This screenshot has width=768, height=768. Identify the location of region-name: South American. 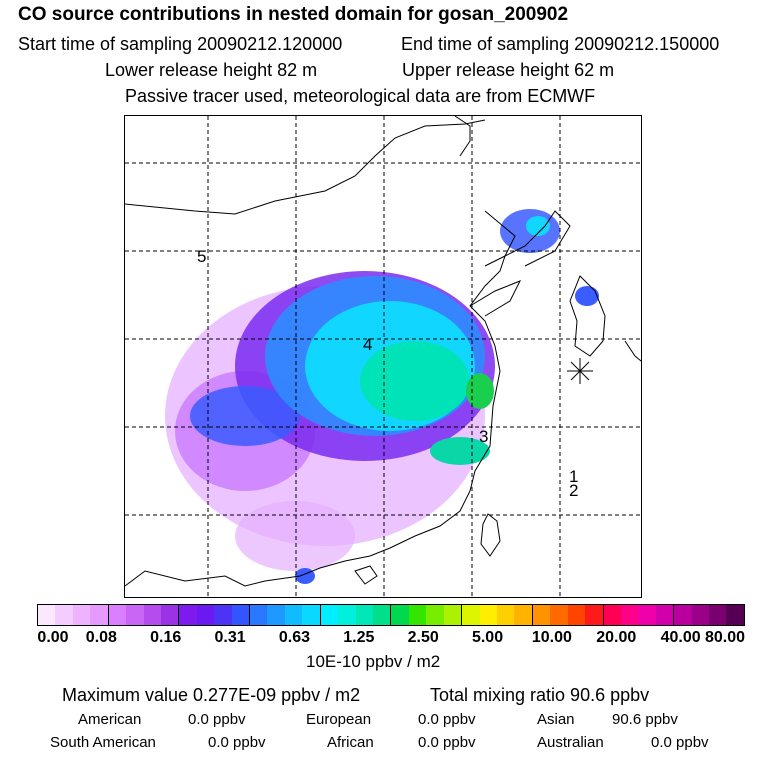
(103, 742).